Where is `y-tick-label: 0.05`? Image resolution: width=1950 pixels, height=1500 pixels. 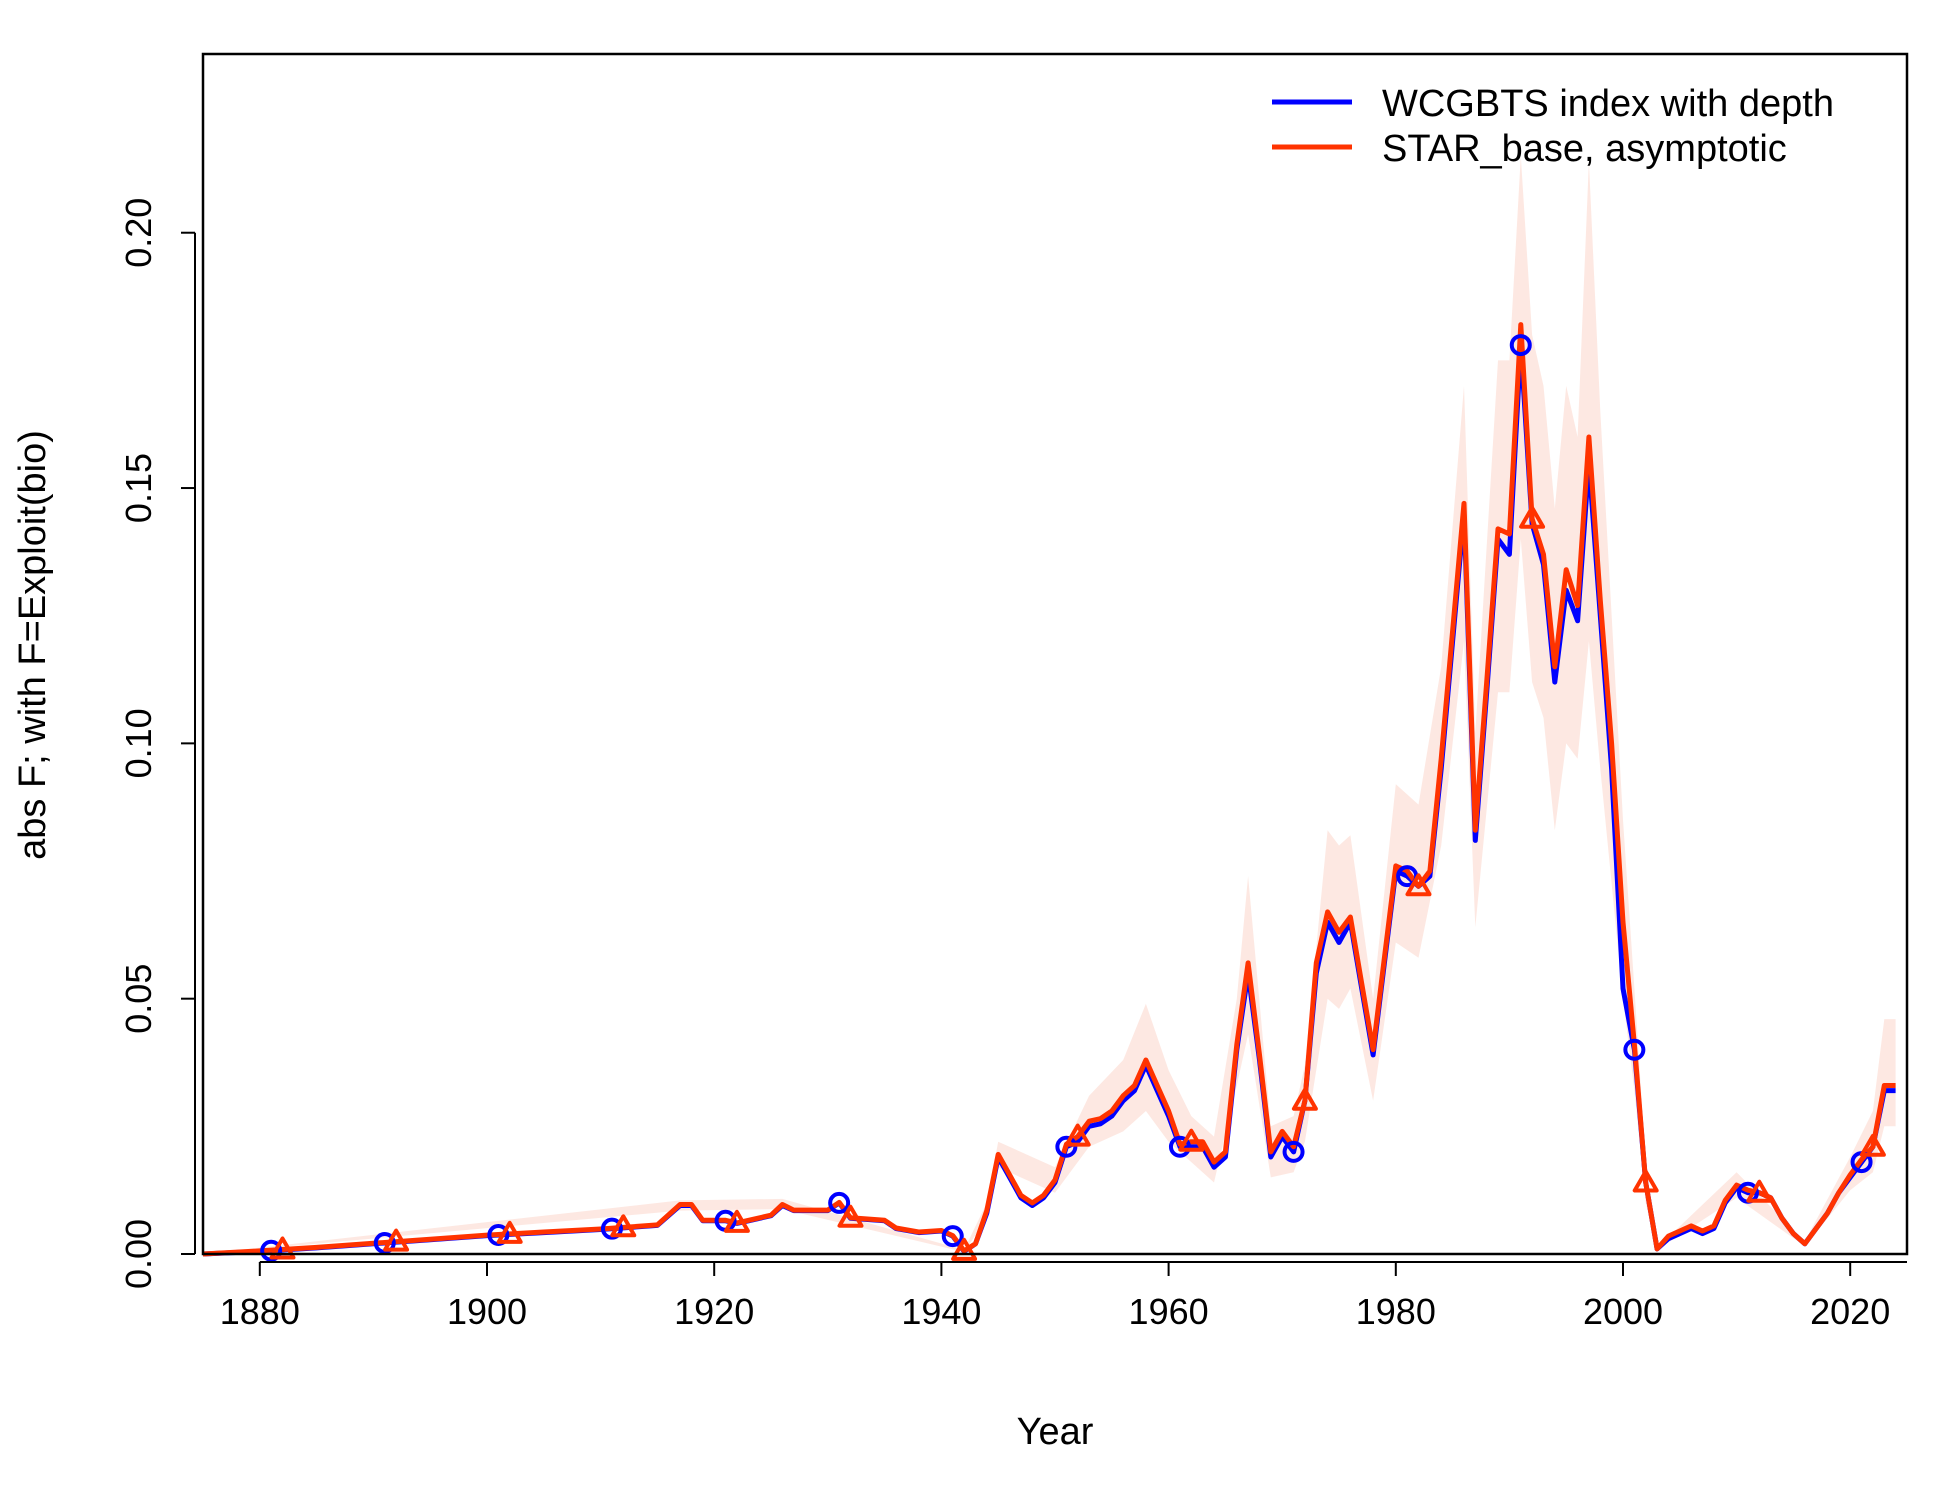 y-tick-label: 0.05 is located at coordinates (138, 999).